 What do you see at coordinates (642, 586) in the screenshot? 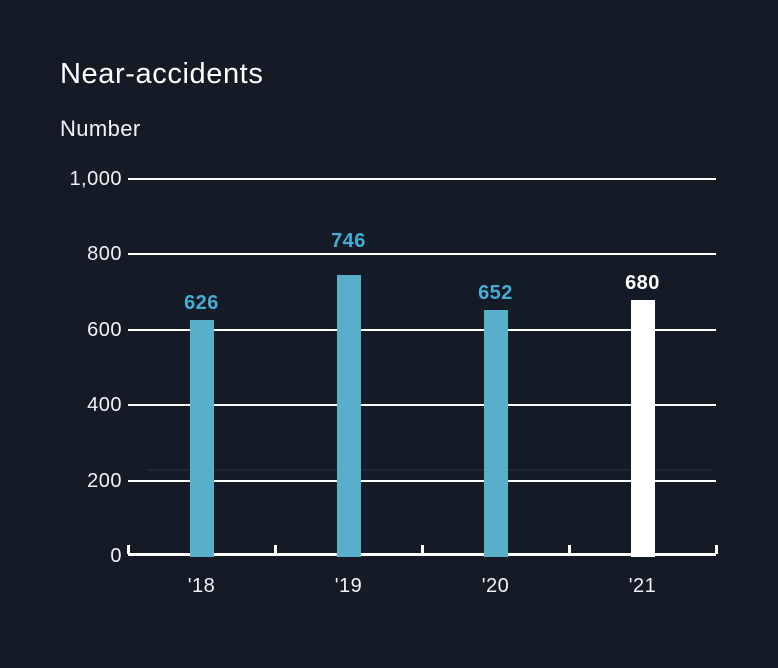
I see `x-axis-category-label: '21` at bounding box center [642, 586].